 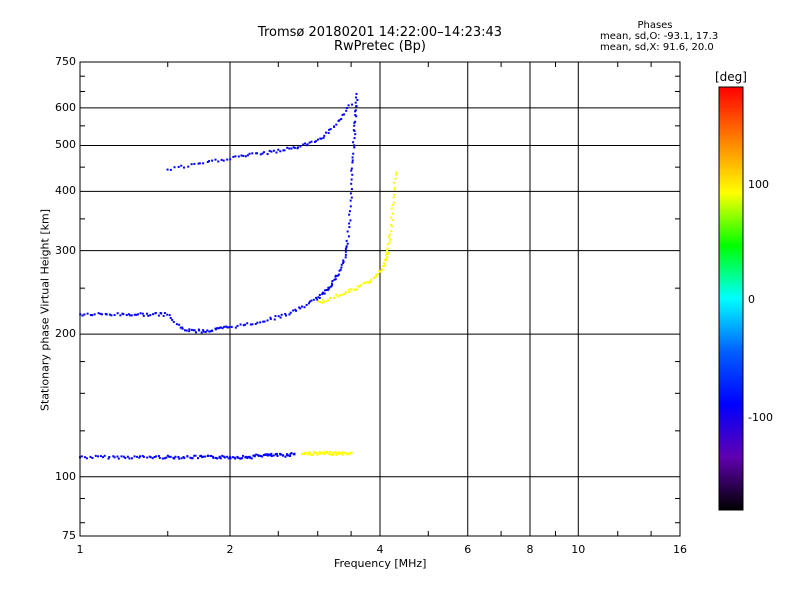 What do you see at coordinates (65, 250) in the screenshot?
I see `y-tick-label: 300` at bounding box center [65, 250].